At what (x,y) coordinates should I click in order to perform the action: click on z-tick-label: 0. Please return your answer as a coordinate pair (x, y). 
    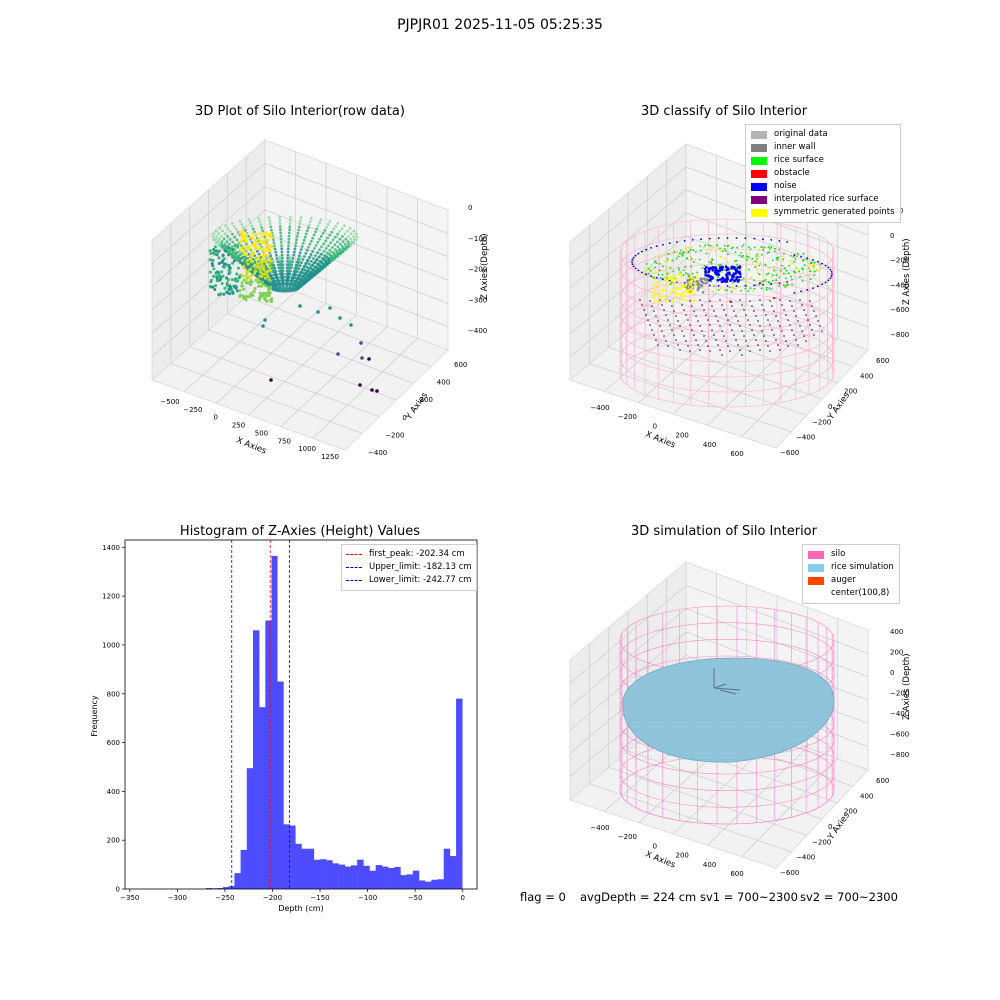
    Looking at the image, I should click on (470, 208).